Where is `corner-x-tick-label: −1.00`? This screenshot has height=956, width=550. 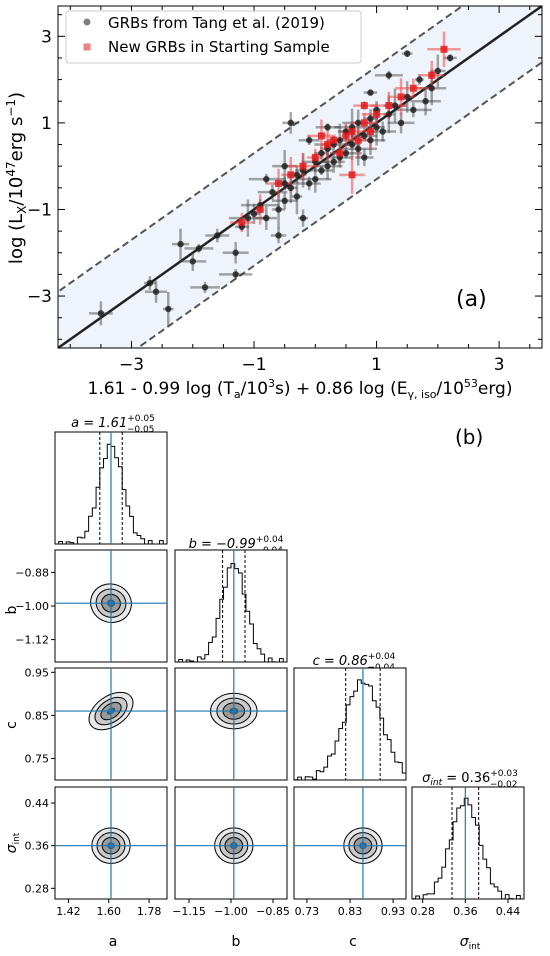
corner-x-tick-label: −1.00 is located at coordinates (231, 911).